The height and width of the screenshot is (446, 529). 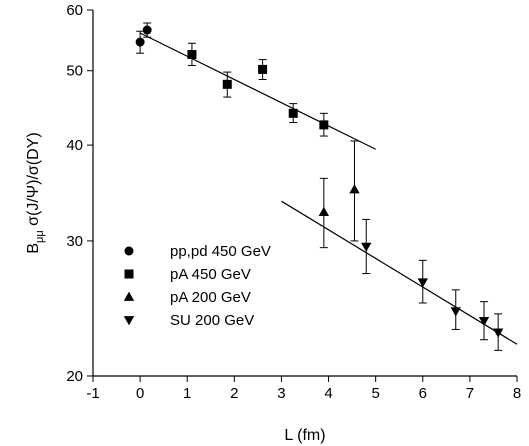 I want to click on y-tick-label: 50, so click(x=74, y=71).